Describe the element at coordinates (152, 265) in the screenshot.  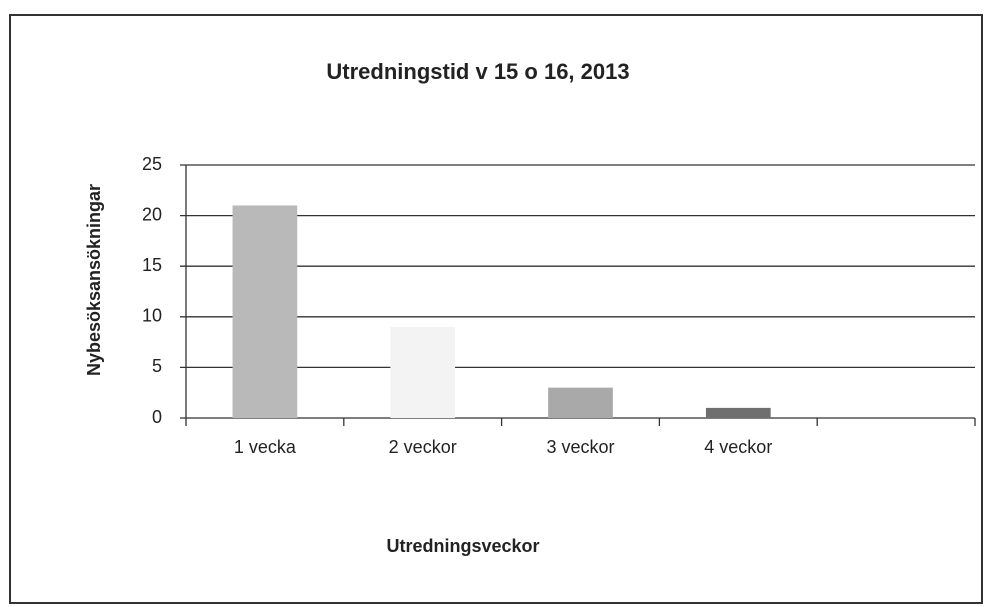
I see `y-tick-label: 15` at that location.